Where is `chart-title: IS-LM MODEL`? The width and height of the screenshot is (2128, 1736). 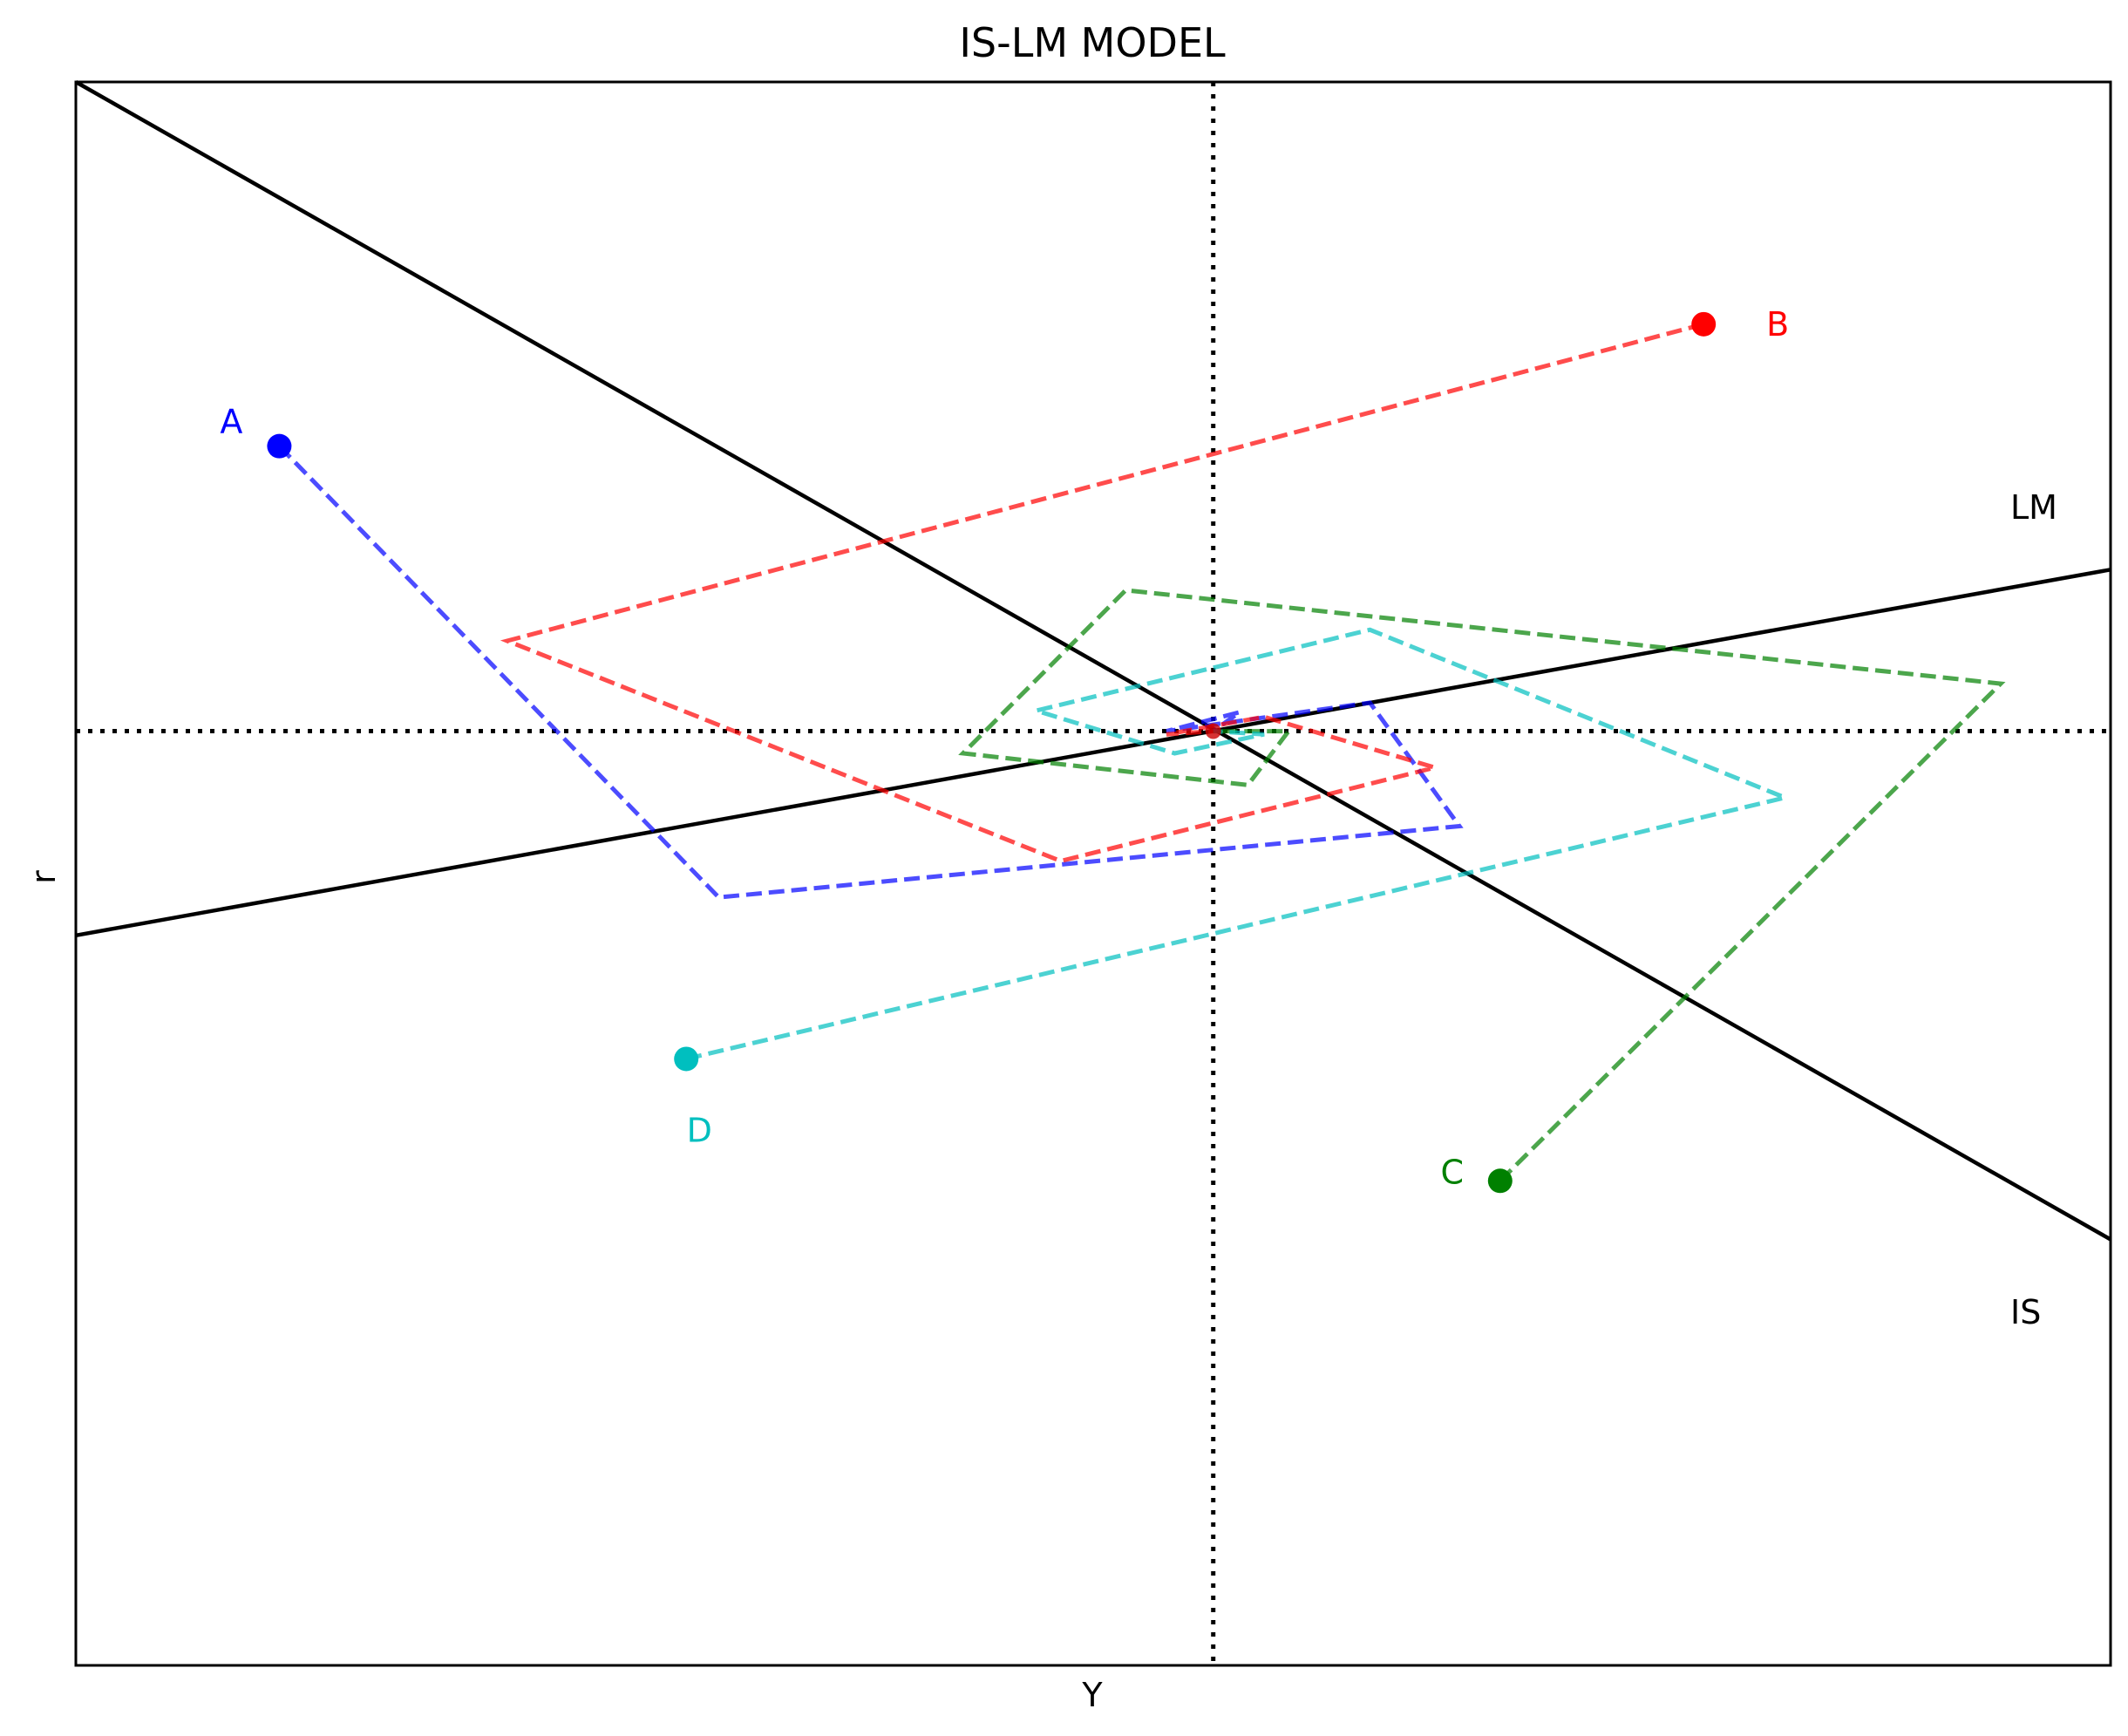
chart-title: IS-LM MODEL is located at coordinates (1092, 42).